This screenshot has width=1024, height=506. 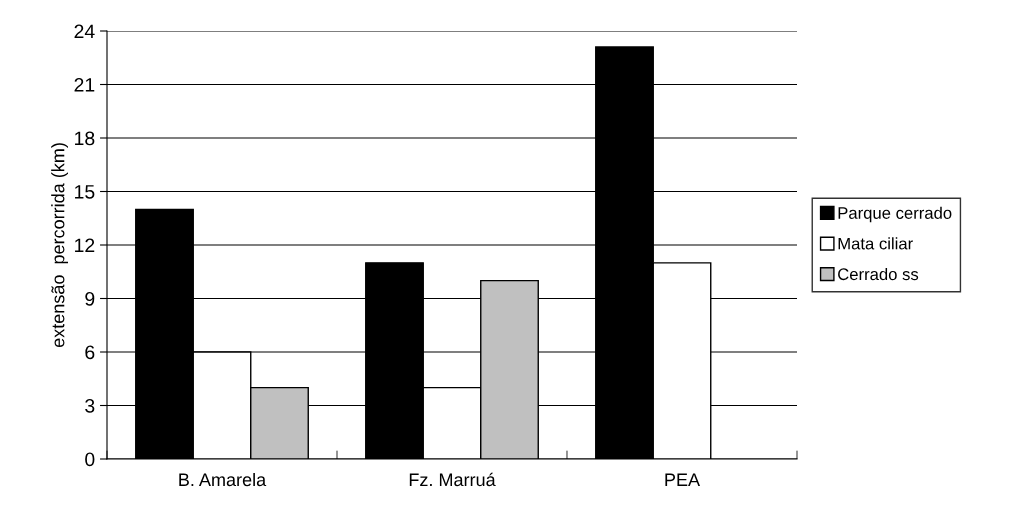 What do you see at coordinates (84, 84) in the screenshot?
I see `y-tick-label: 21` at bounding box center [84, 84].